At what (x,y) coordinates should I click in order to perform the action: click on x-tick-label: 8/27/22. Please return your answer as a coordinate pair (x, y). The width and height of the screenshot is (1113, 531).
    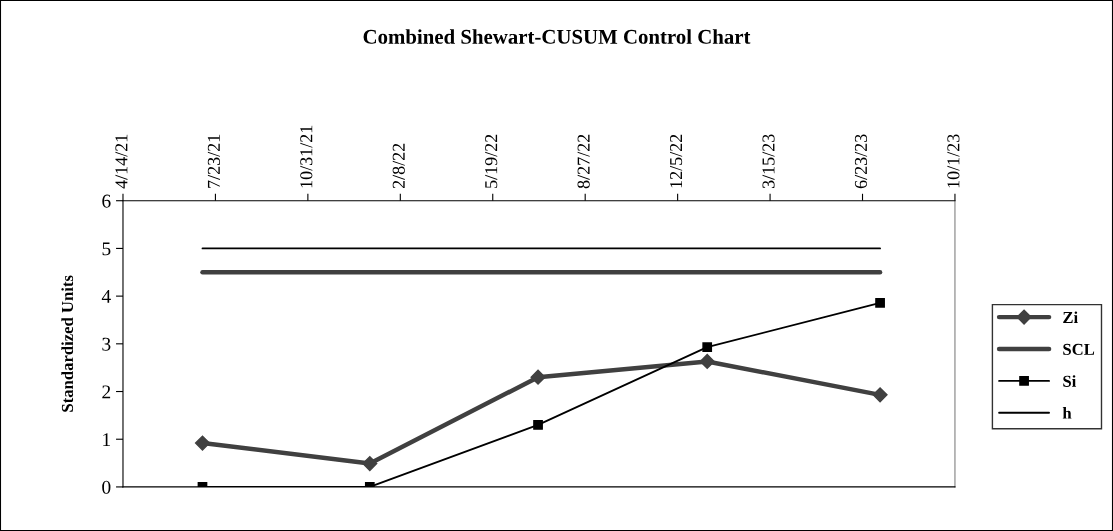
    Looking at the image, I should click on (583, 161).